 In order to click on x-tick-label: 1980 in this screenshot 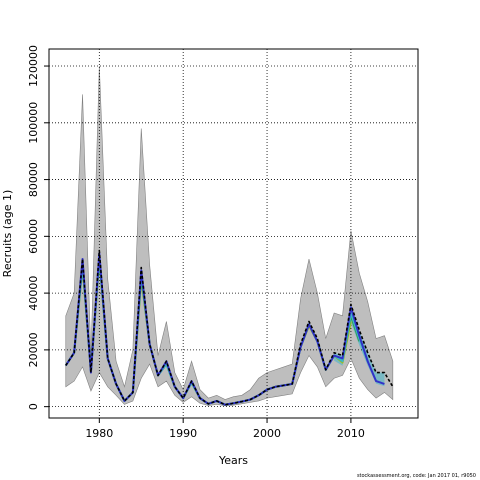, I will do `click(99, 433)`.